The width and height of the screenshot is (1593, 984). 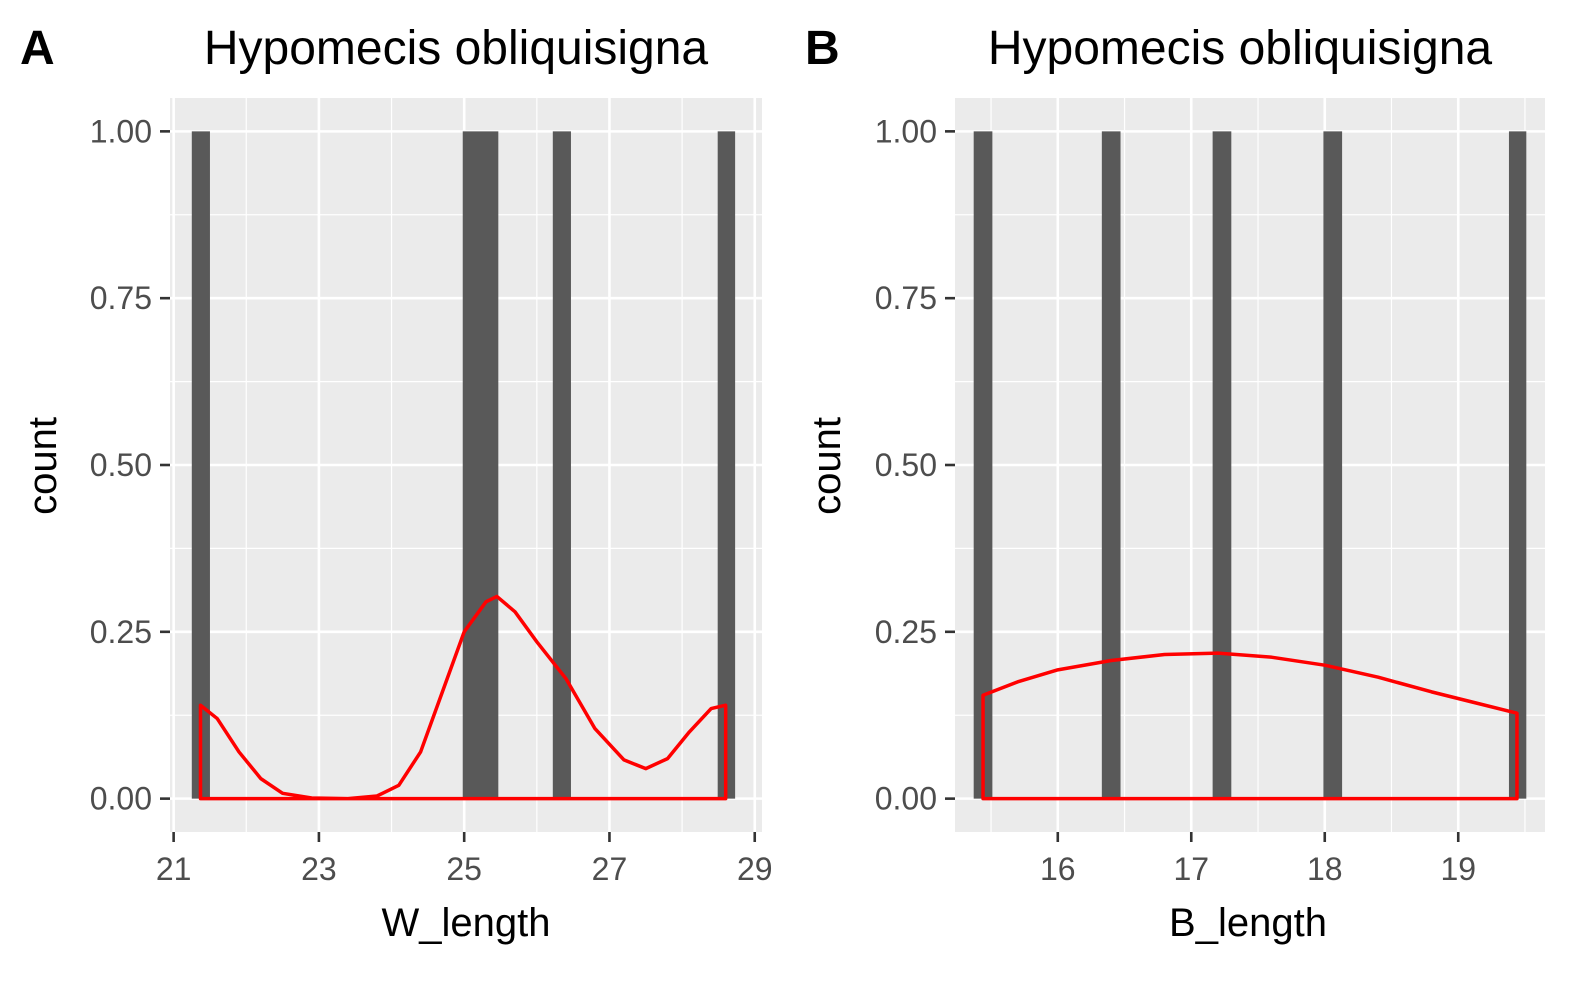 I want to click on panel-a-density-curve, so click(x=463, y=697).